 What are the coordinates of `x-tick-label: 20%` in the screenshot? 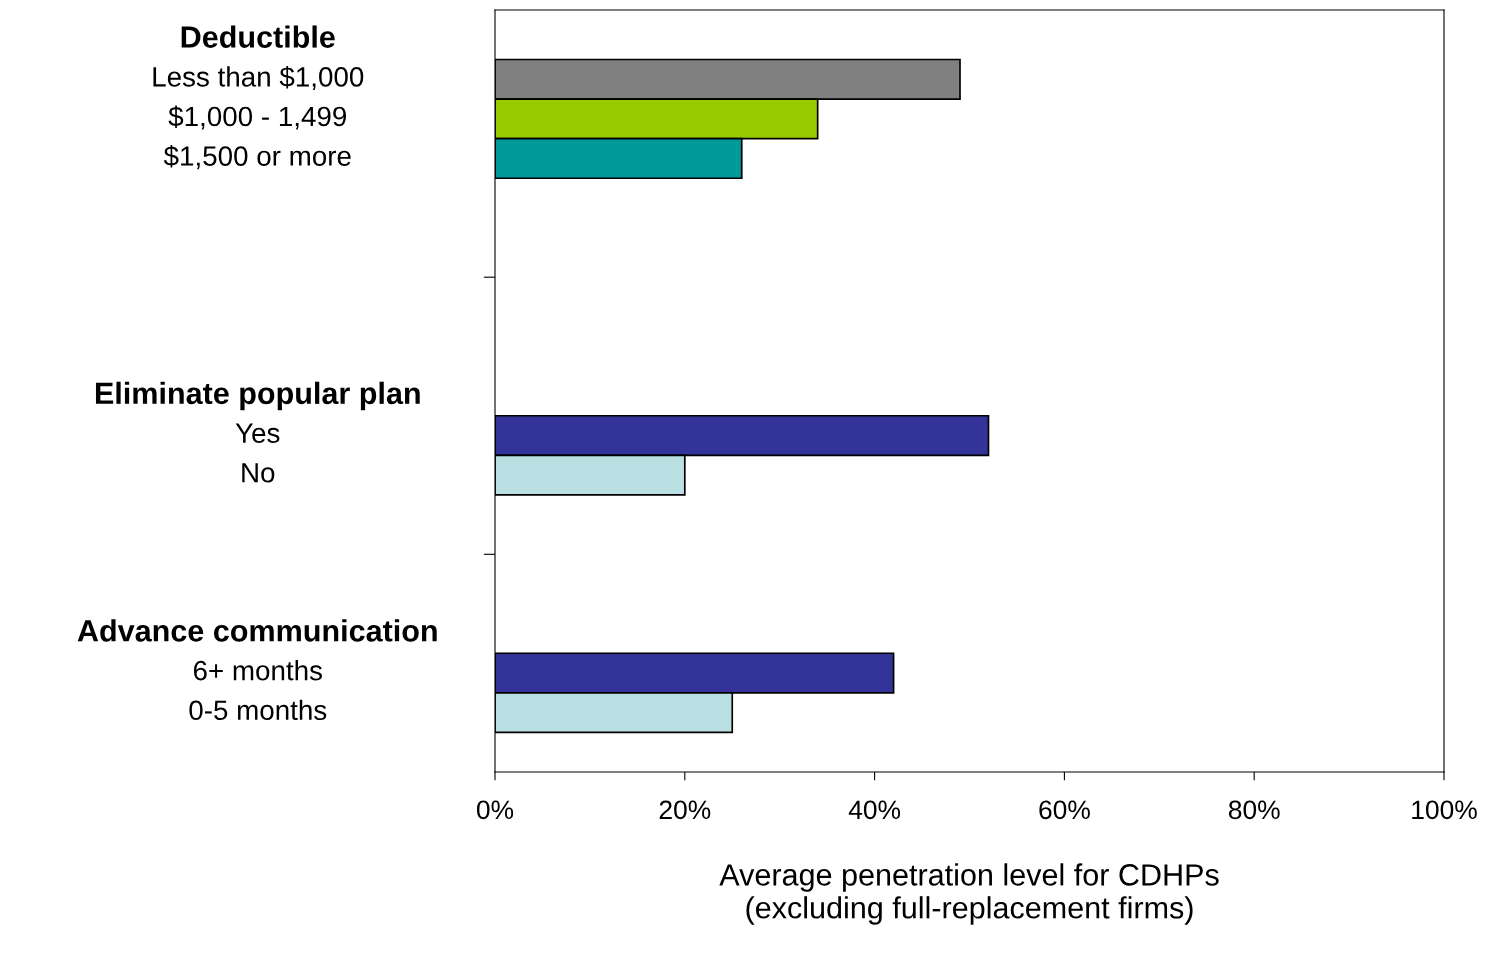 It's located at (685, 810).